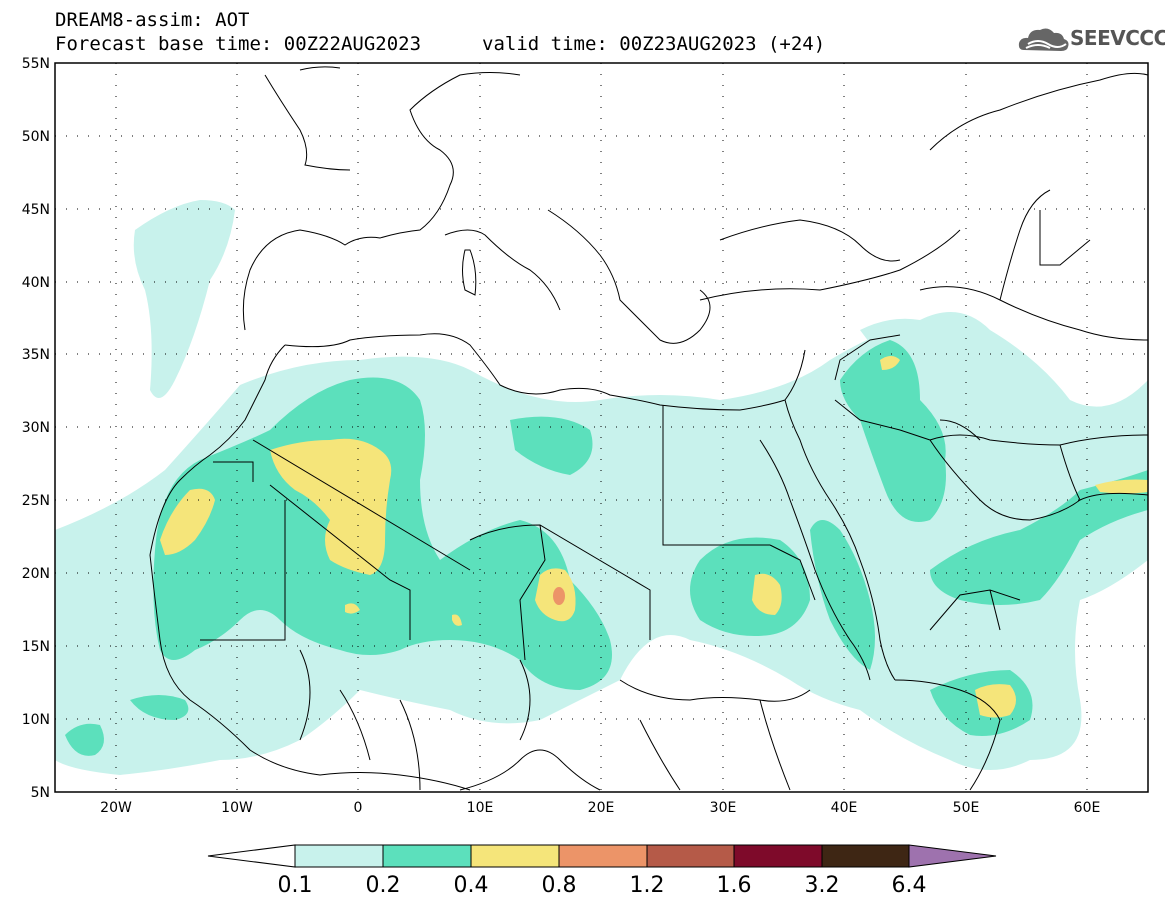  I want to click on lat-label: 30N, so click(36, 428).